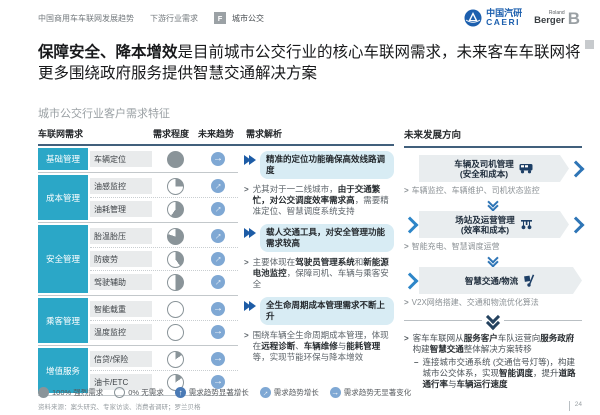 This screenshot has width=600, height=415. What do you see at coordinates (342, 346) in the screenshot?
I see `plain-text: 与` at bounding box center [342, 346].